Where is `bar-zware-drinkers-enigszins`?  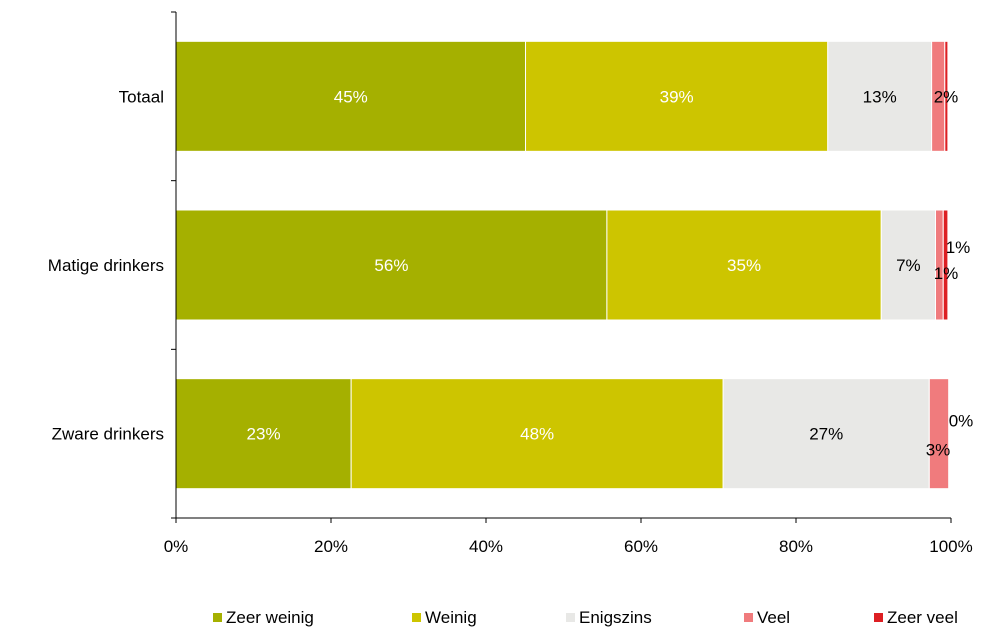 bar-zware-drinkers-enigszins is located at coordinates (826, 434).